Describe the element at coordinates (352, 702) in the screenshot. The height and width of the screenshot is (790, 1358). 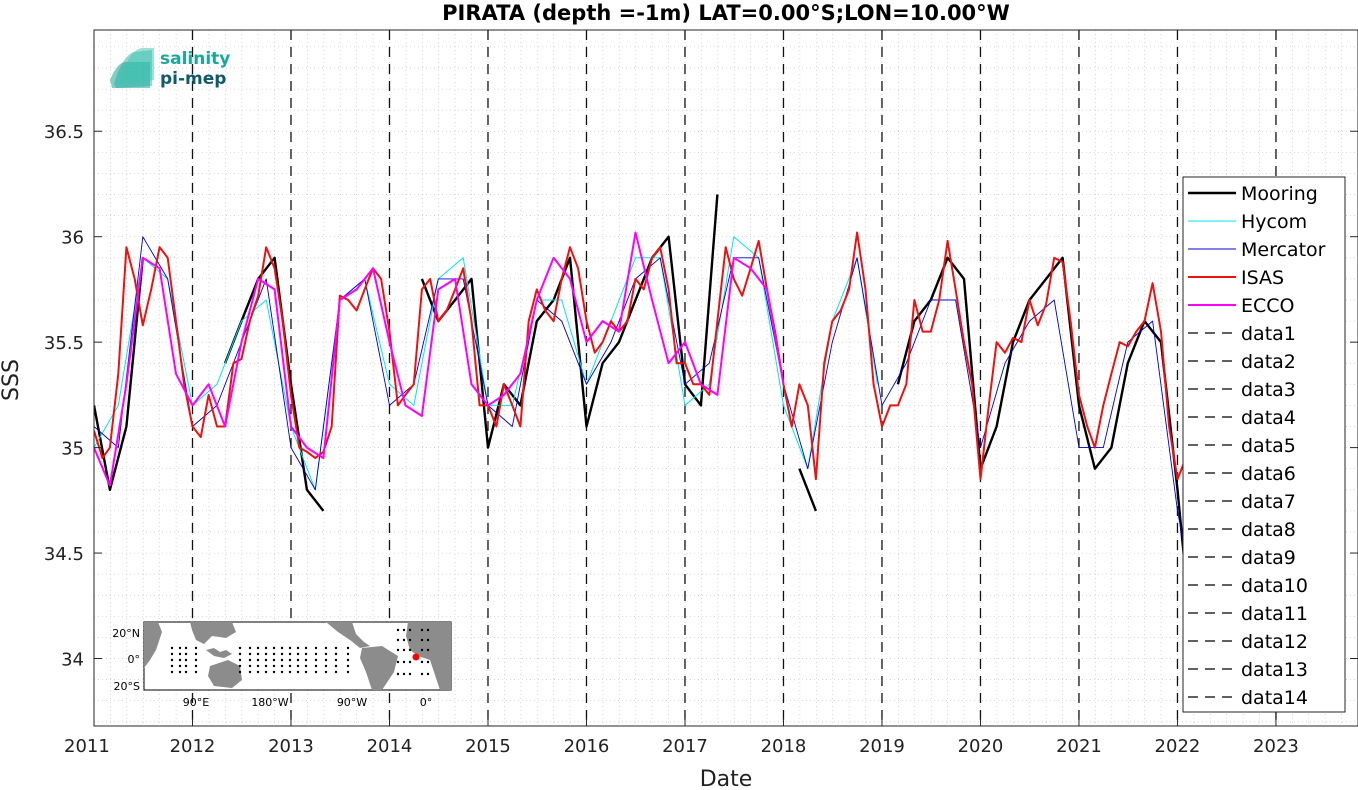
I see `map-lon-label-90w: 90°W` at that location.